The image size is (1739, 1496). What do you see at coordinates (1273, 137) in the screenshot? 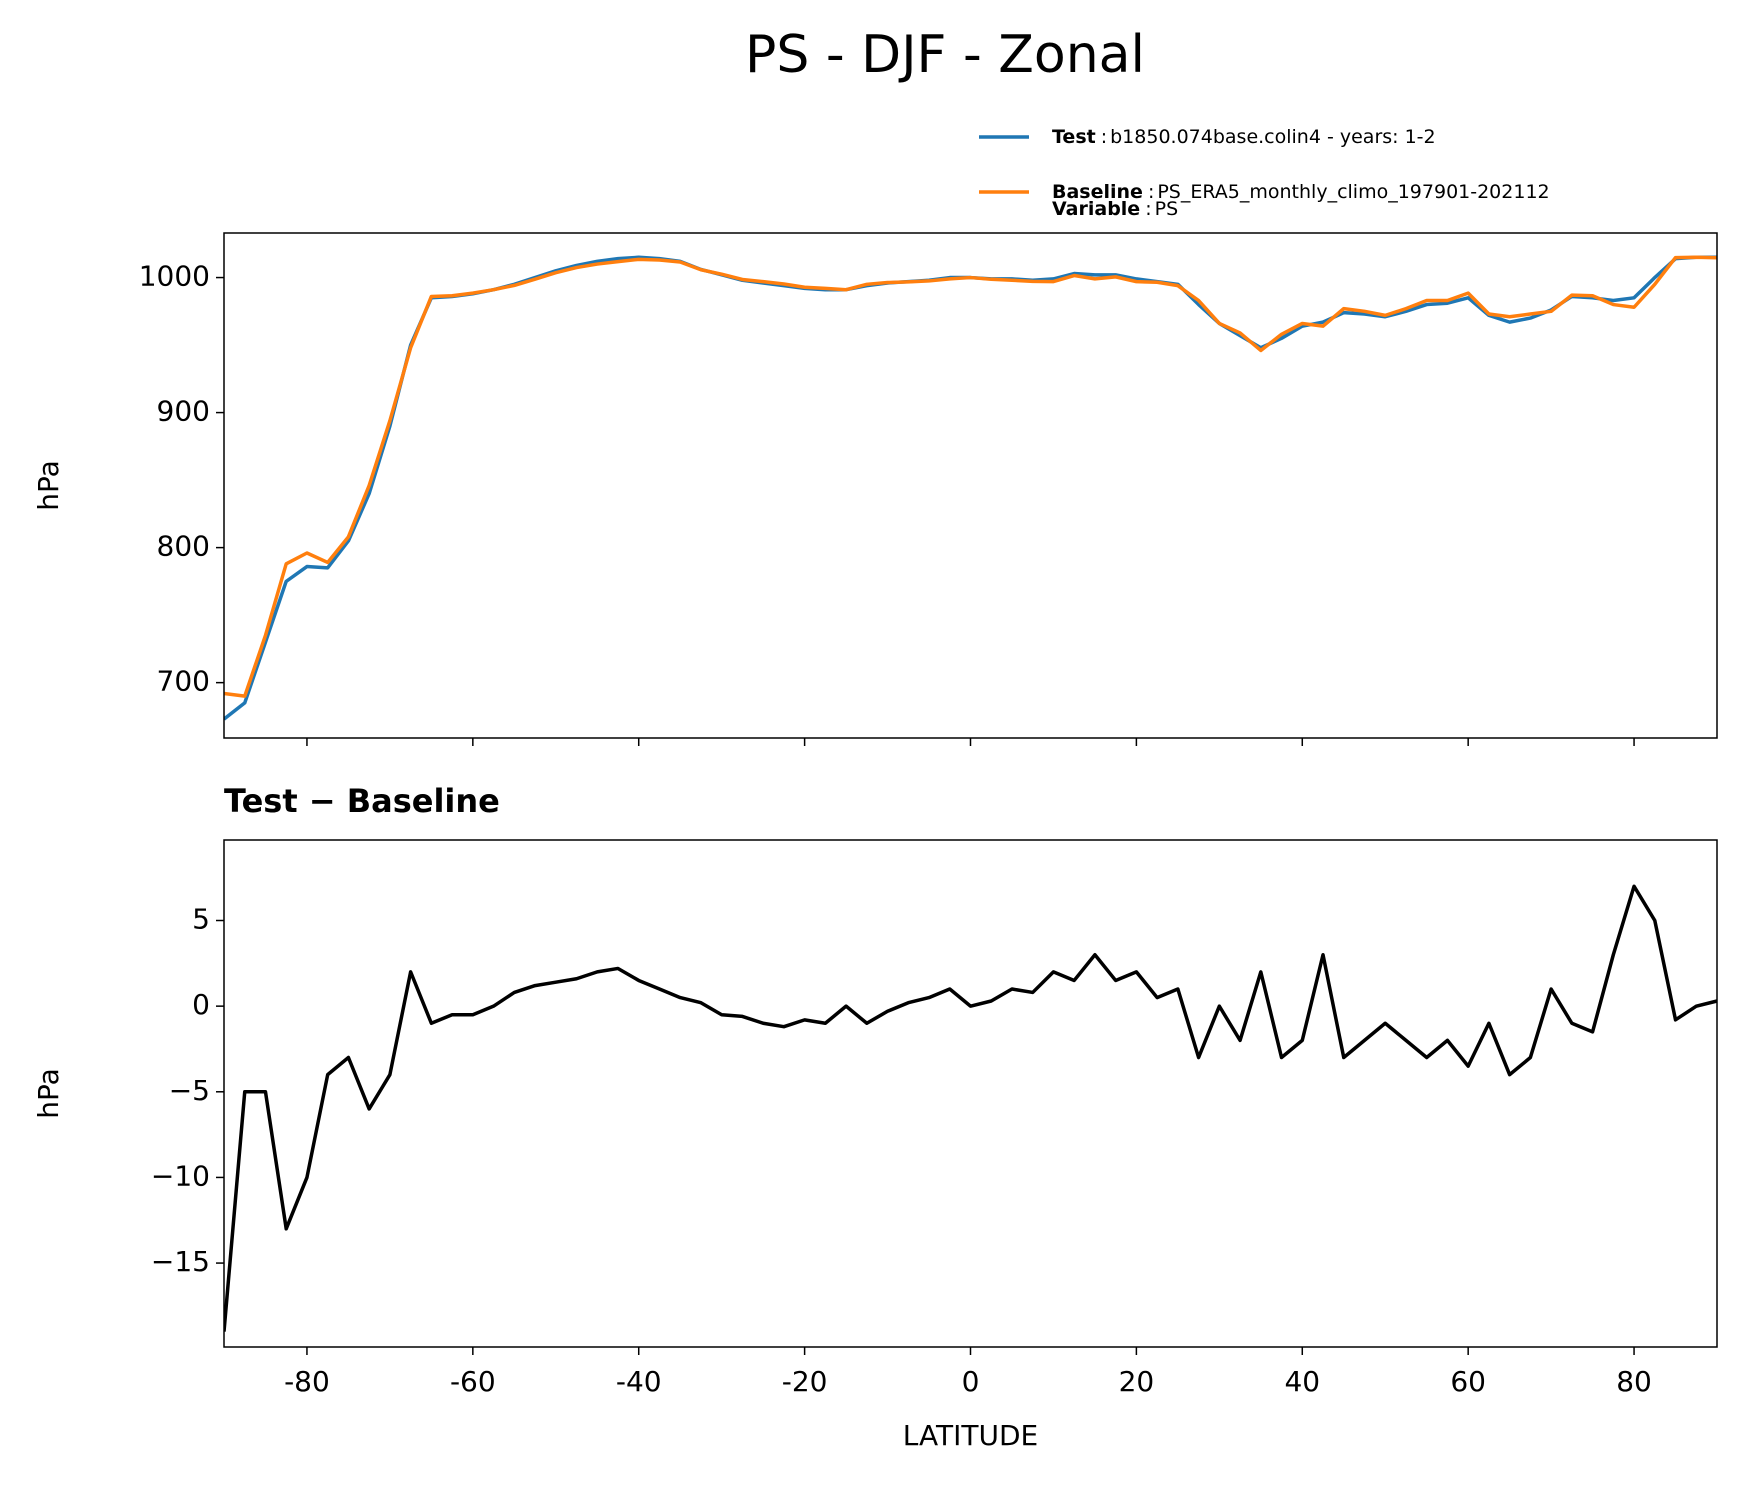
I see `legend-description: b1850.074base.colin4 - years: 1-2` at bounding box center [1273, 137].